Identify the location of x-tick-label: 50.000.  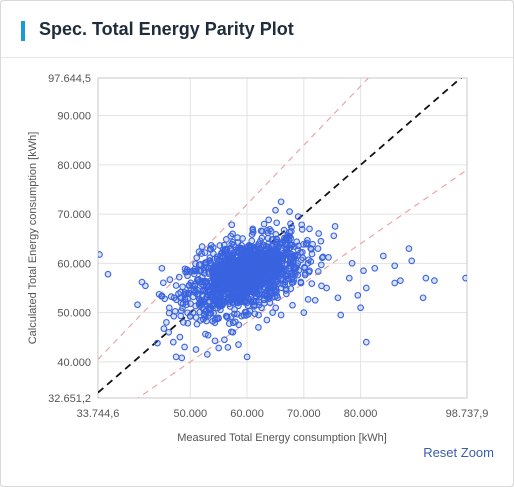
(190, 414).